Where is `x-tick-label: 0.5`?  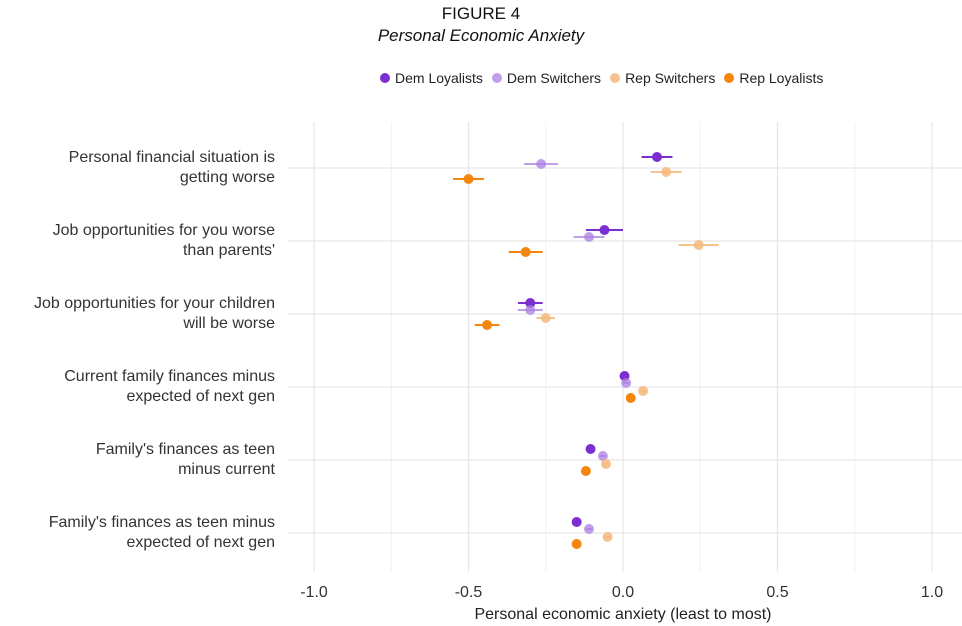
x-tick-label: 0.5 is located at coordinates (777, 592).